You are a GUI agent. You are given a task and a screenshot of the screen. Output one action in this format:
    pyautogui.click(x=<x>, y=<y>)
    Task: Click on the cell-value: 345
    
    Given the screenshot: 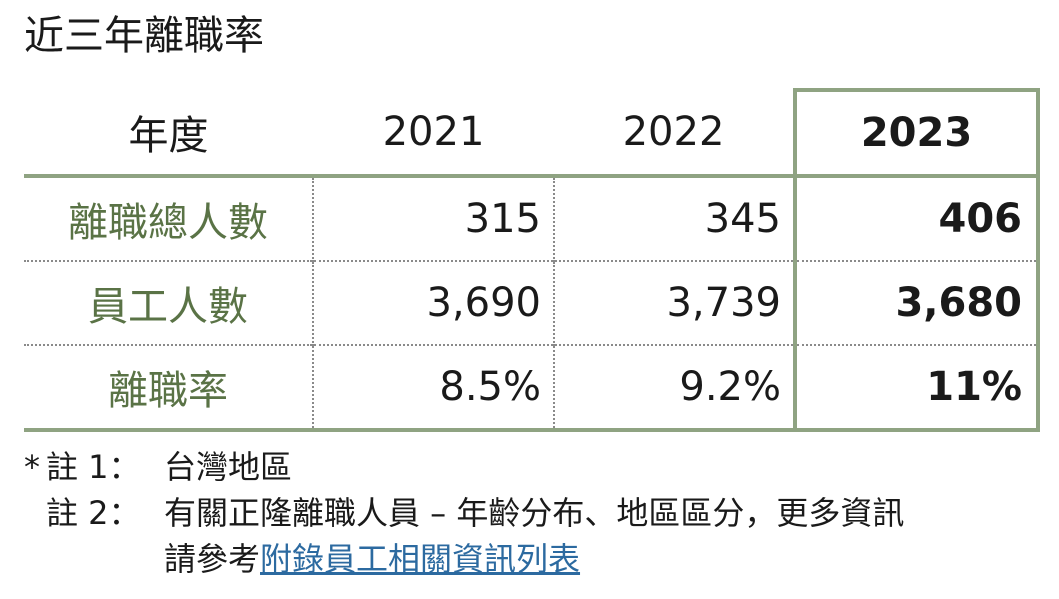 What is the action you would take?
    pyautogui.click(x=742, y=219)
    